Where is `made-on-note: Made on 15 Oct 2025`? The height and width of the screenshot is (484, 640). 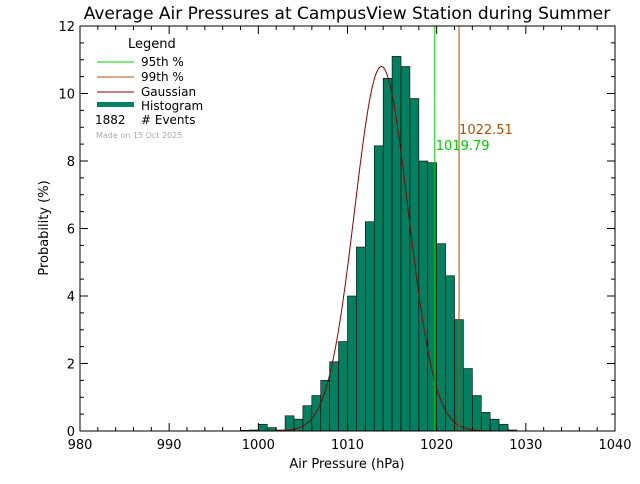
made-on-note: Made on 15 Oct 2025 is located at coordinates (139, 135).